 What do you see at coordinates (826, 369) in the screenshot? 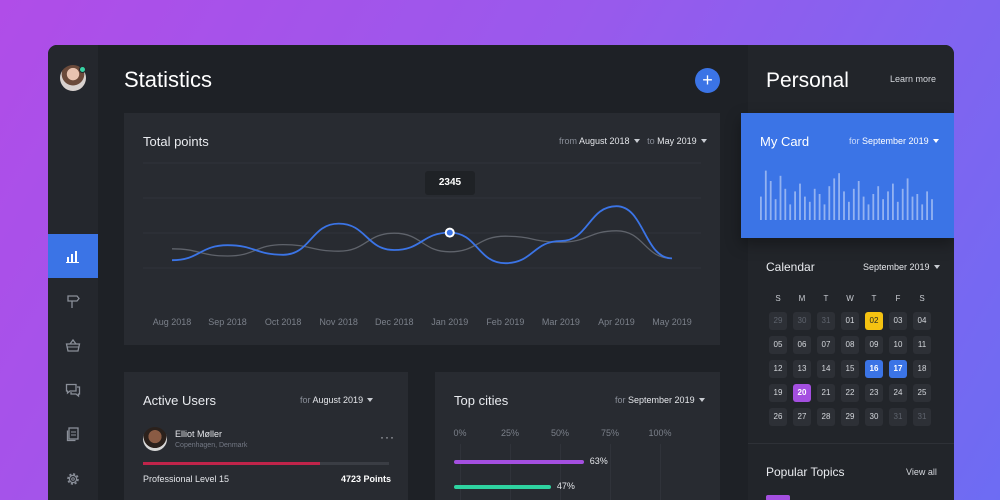
I see `calendar-day: 14` at bounding box center [826, 369].